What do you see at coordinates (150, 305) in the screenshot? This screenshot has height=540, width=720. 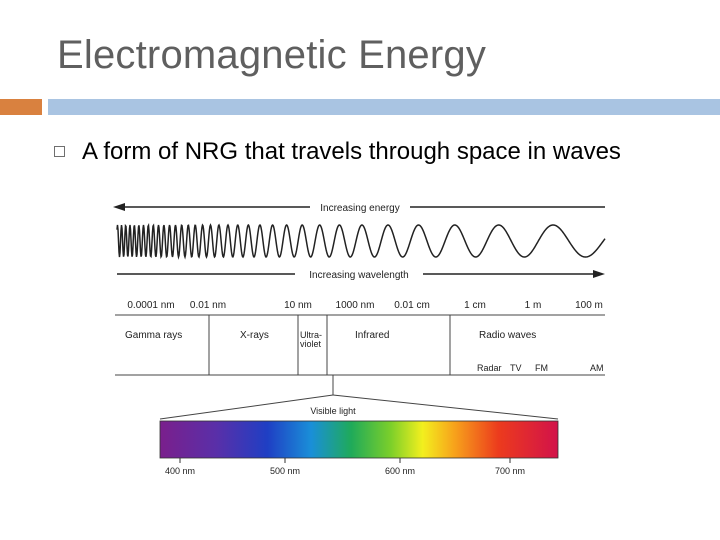 I see `scale-label: 0.0001 nm` at bounding box center [150, 305].